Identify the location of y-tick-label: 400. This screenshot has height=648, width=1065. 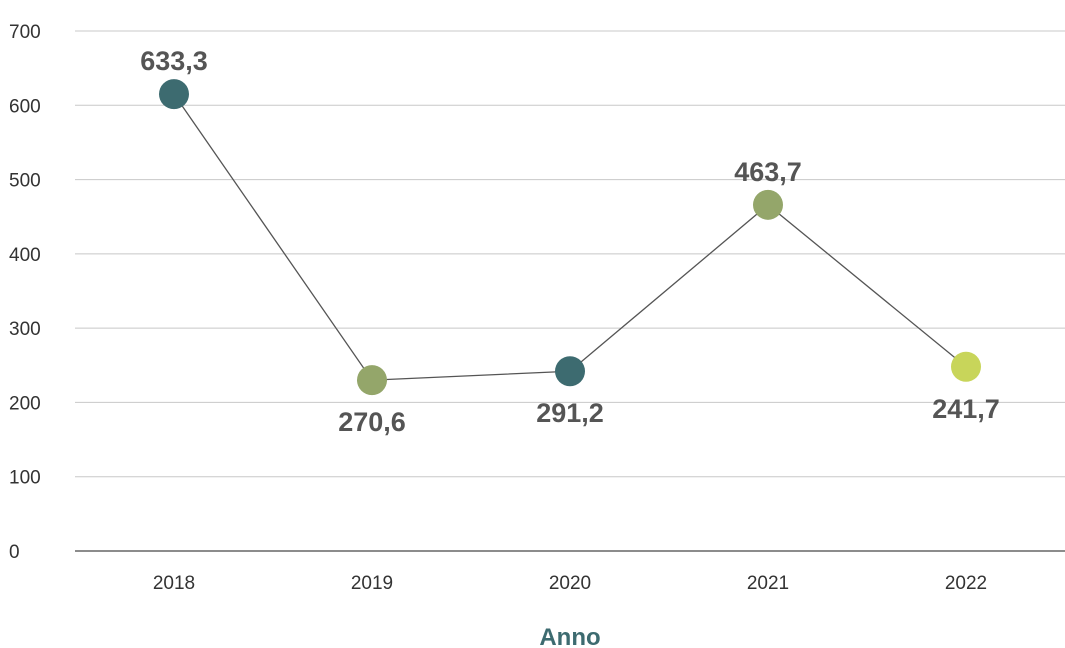
(25, 255).